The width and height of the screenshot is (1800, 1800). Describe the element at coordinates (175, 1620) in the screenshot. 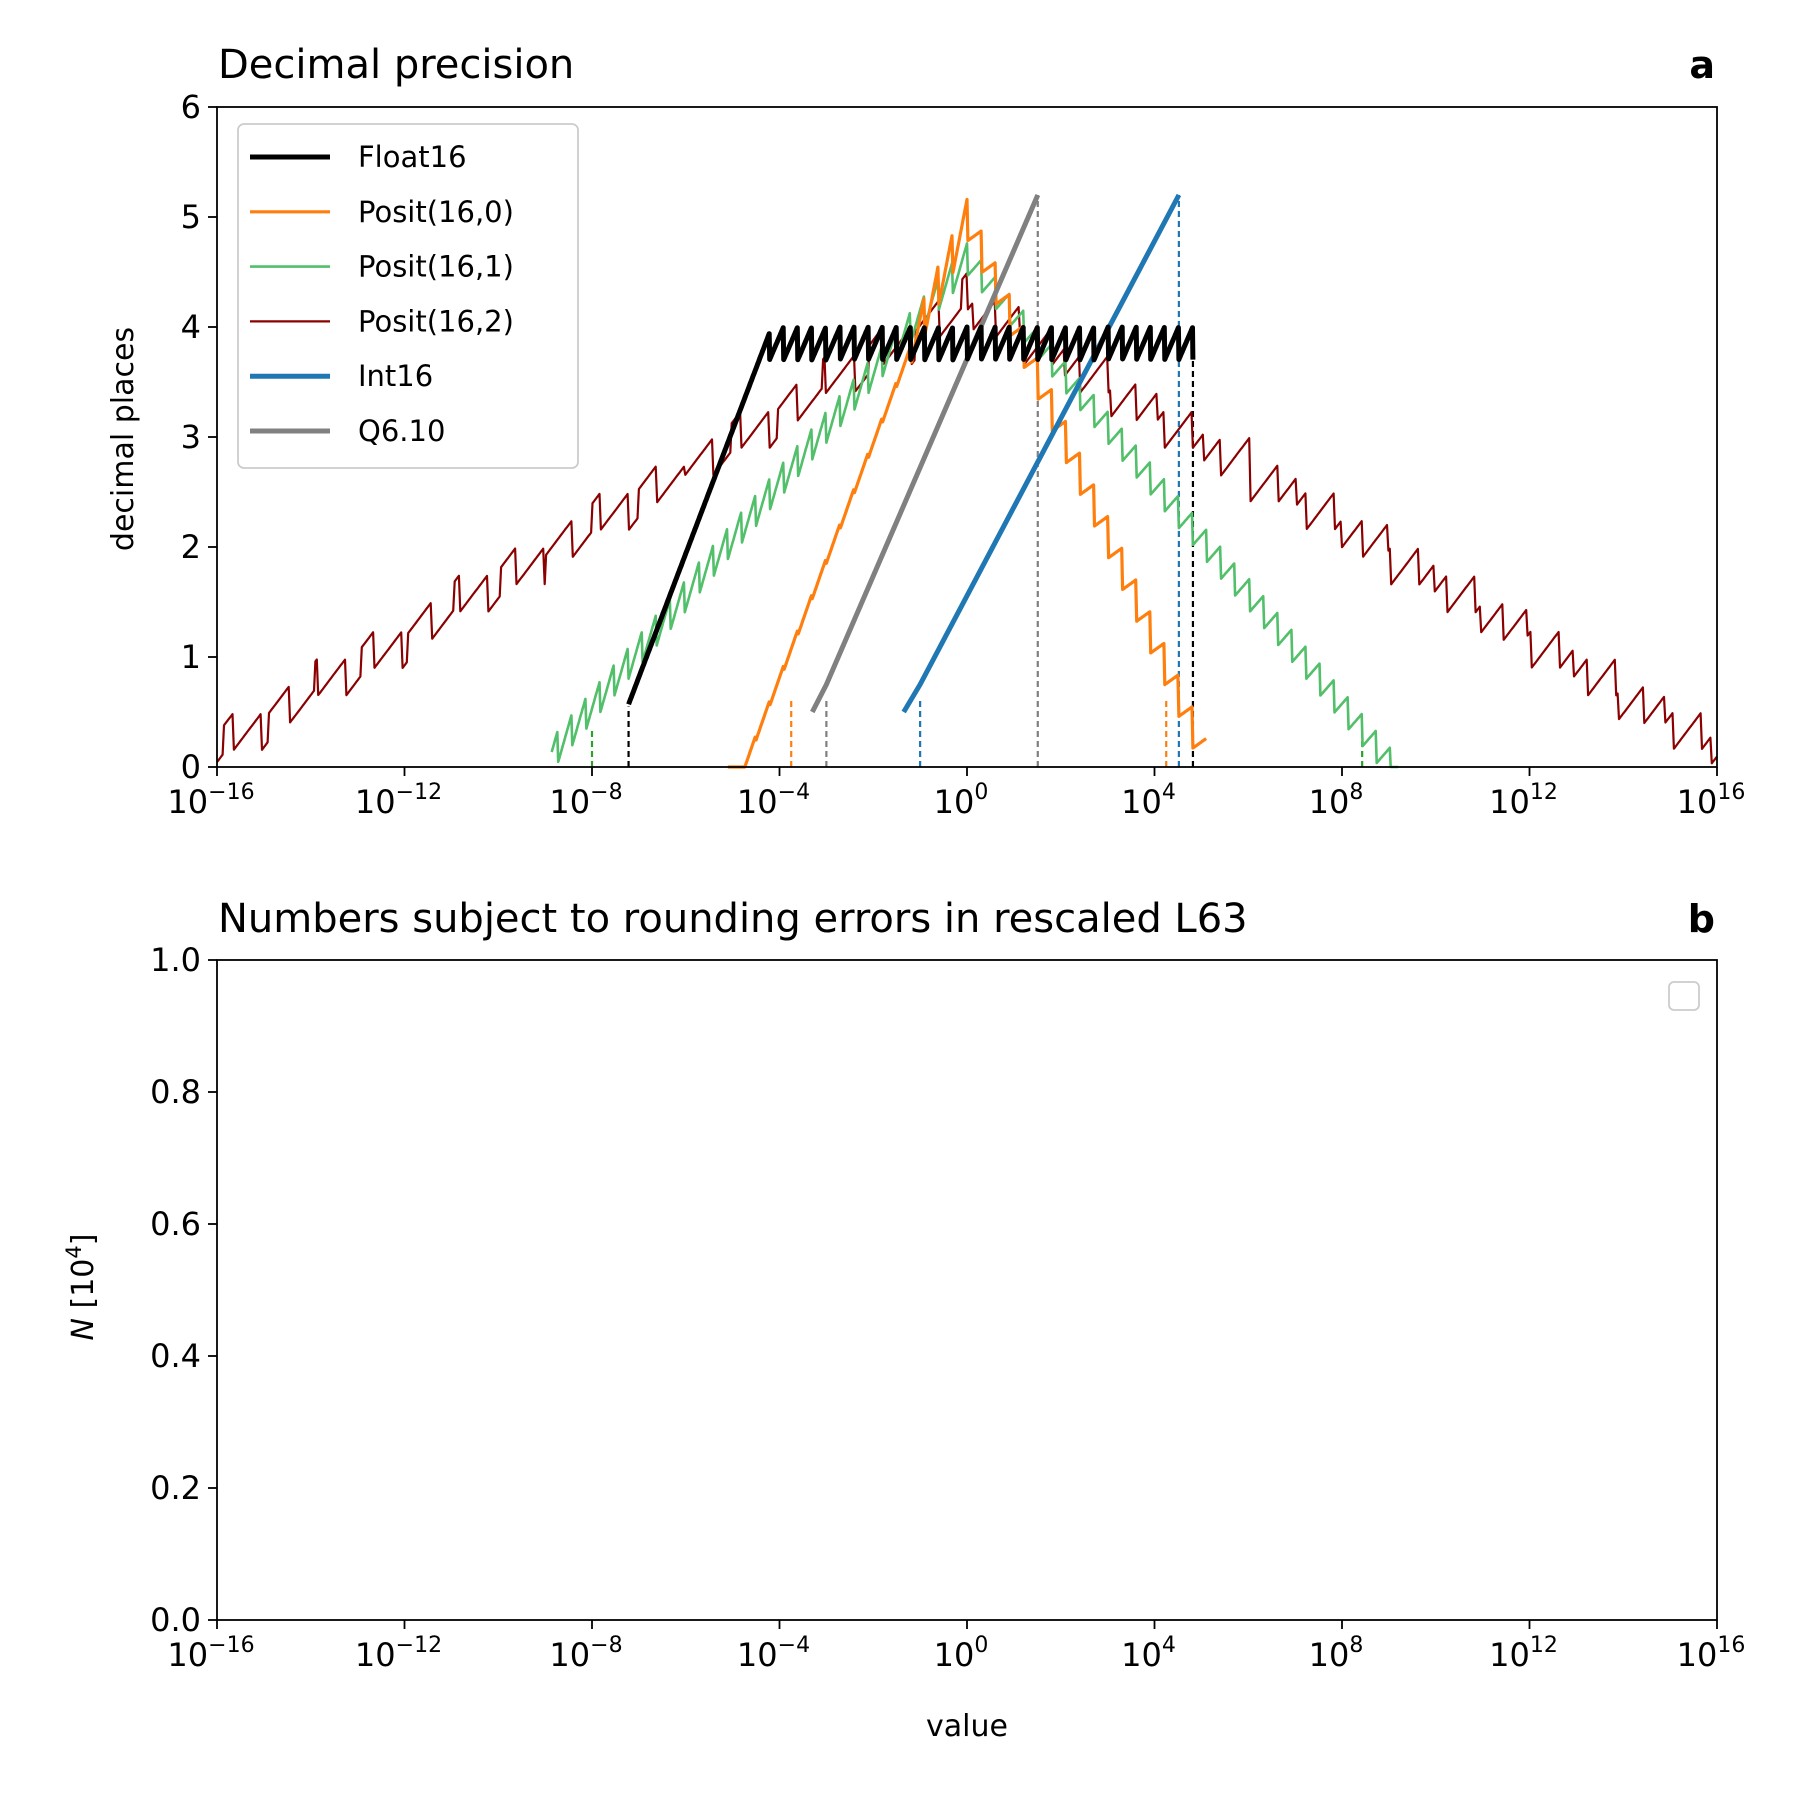

I see `panel-b-y-tick-label: 0.0` at that location.